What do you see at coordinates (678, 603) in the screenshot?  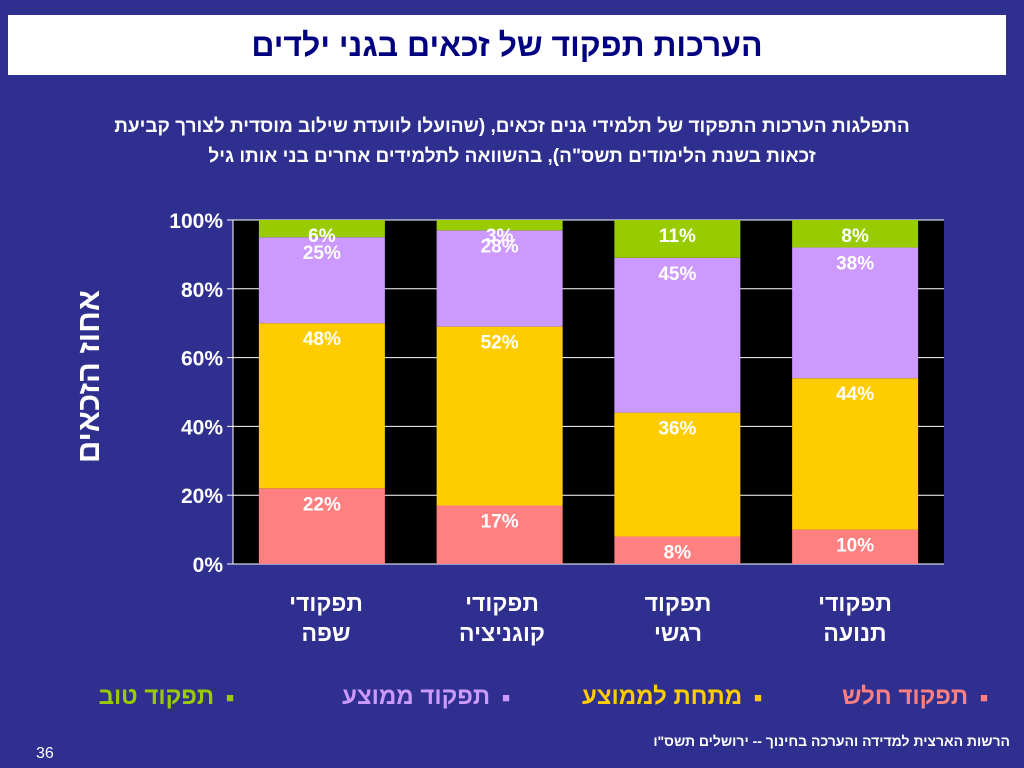 I see `category-label-line: תפקוד` at bounding box center [678, 603].